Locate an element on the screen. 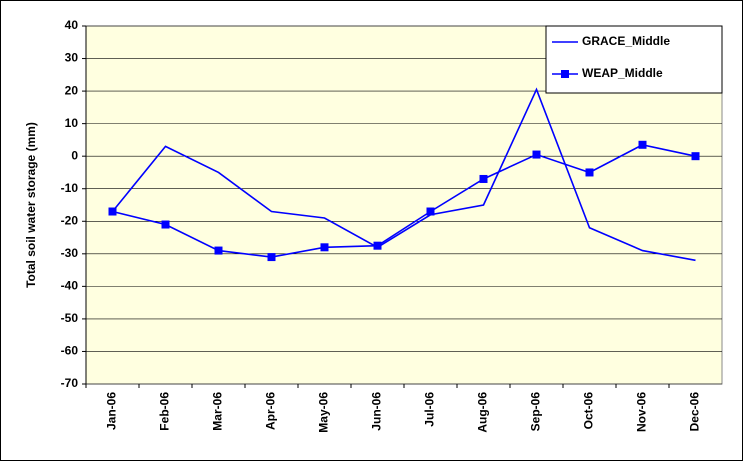 This screenshot has height=461, width=743. y-tick-label: 40 is located at coordinates (72, 25).